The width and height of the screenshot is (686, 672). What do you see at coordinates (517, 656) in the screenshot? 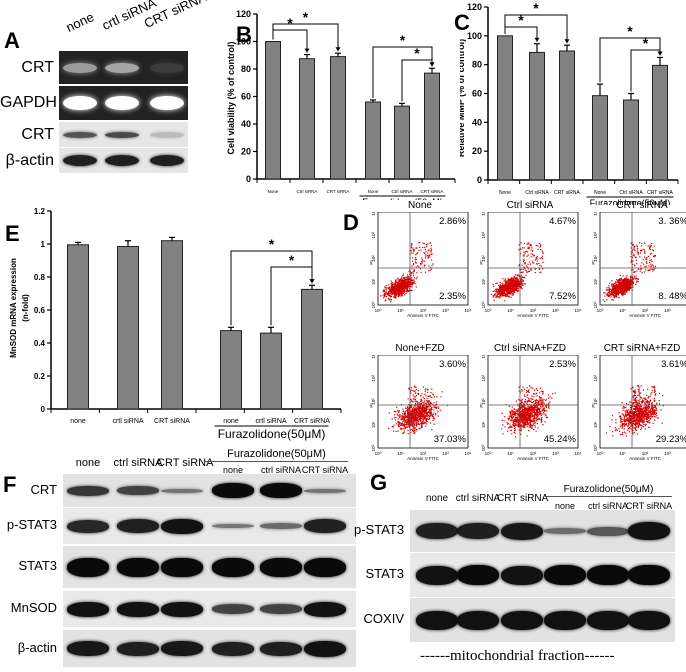
I see `mitochondrial-fraction-label: ------mitochondrial fraction------` at bounding box center [517, 656].